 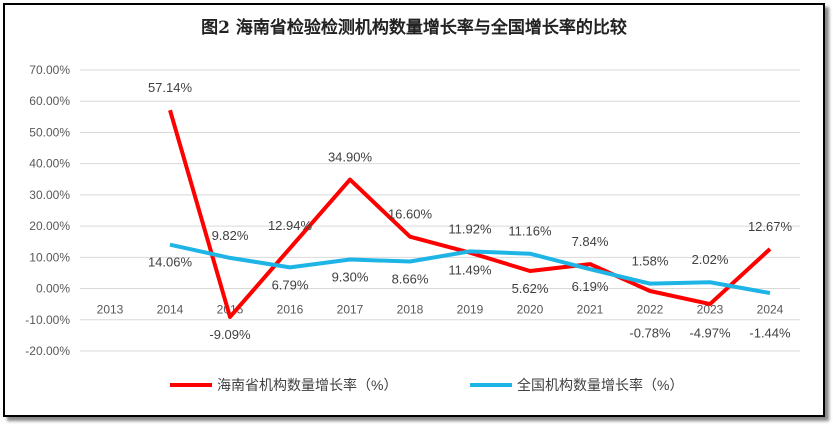 I want to click on y-tick-label: 20.00%, so click(x=49, y=226).